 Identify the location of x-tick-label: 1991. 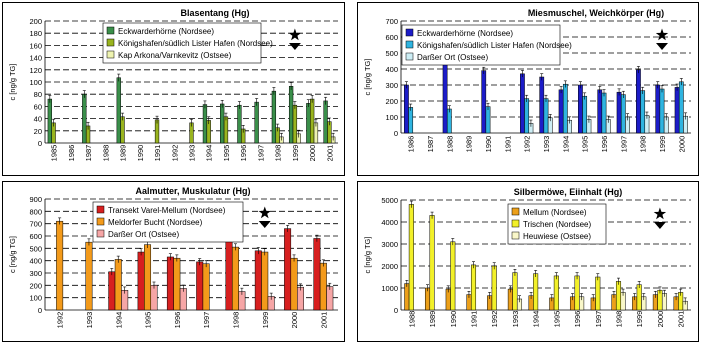
(157, 153).